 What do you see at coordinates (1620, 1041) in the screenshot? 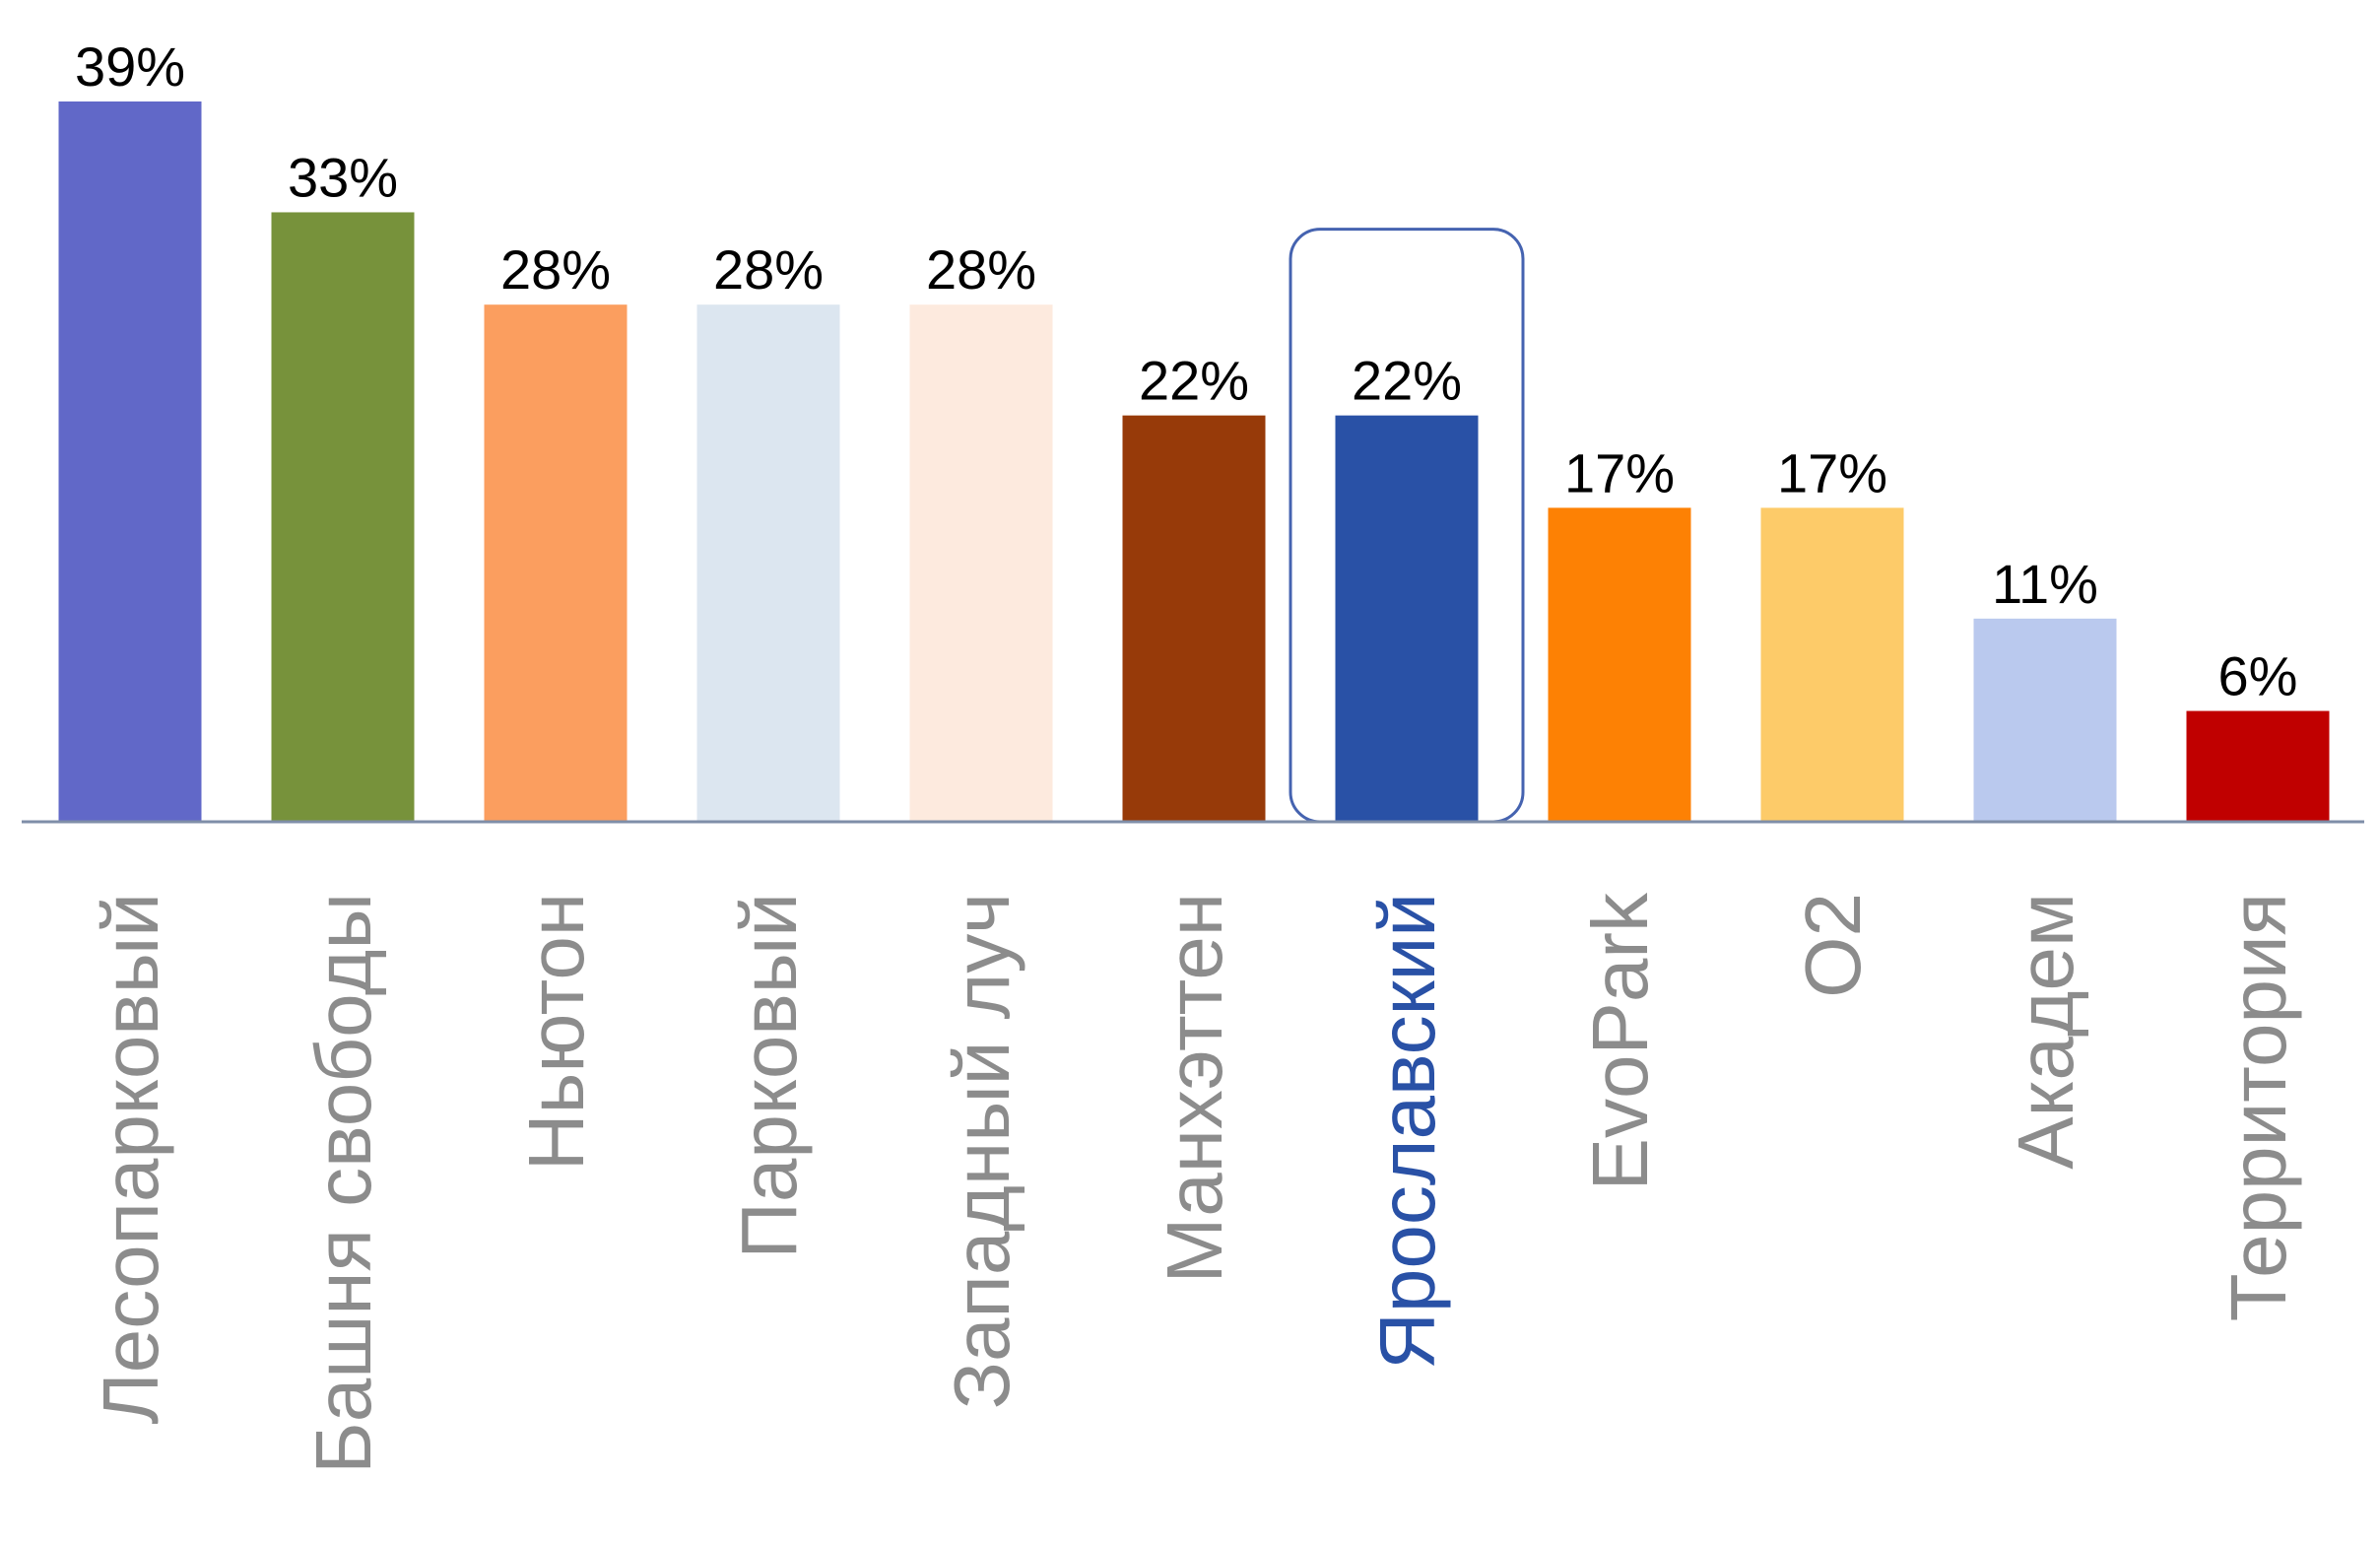
I see `category-label-8: EvoPark` at bounding box center [1620, 1041].